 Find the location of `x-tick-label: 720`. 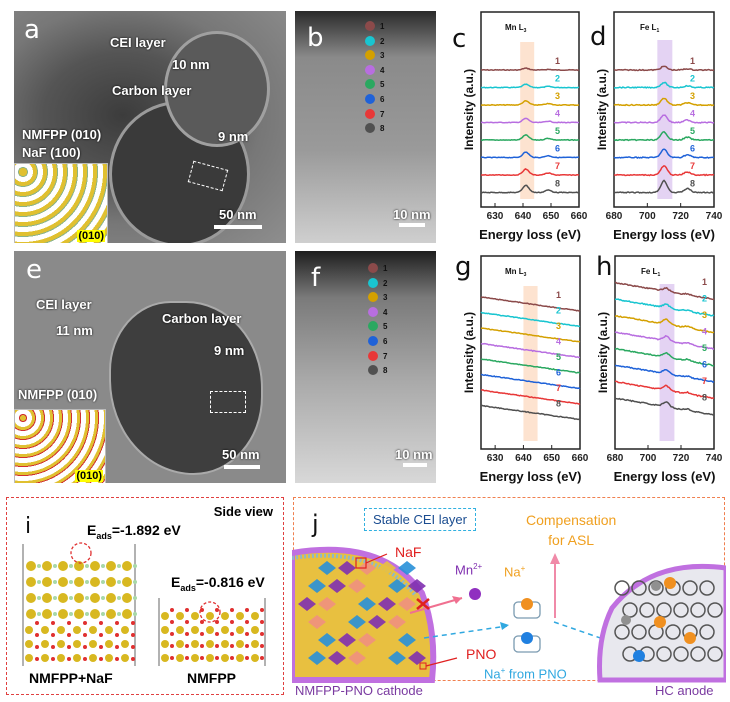

x-tick-label: 720 is located at coordinates (681, 458).